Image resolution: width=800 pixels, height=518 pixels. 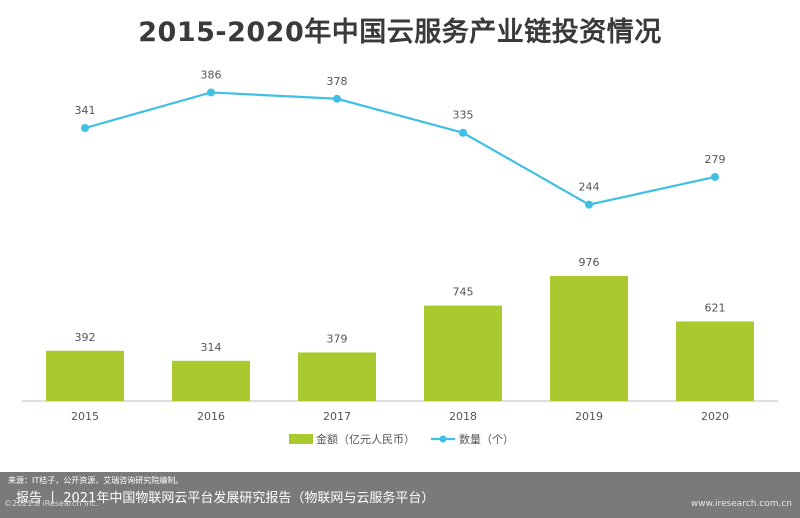 I want to click on line-point-2017, so click(x=337, y=98).